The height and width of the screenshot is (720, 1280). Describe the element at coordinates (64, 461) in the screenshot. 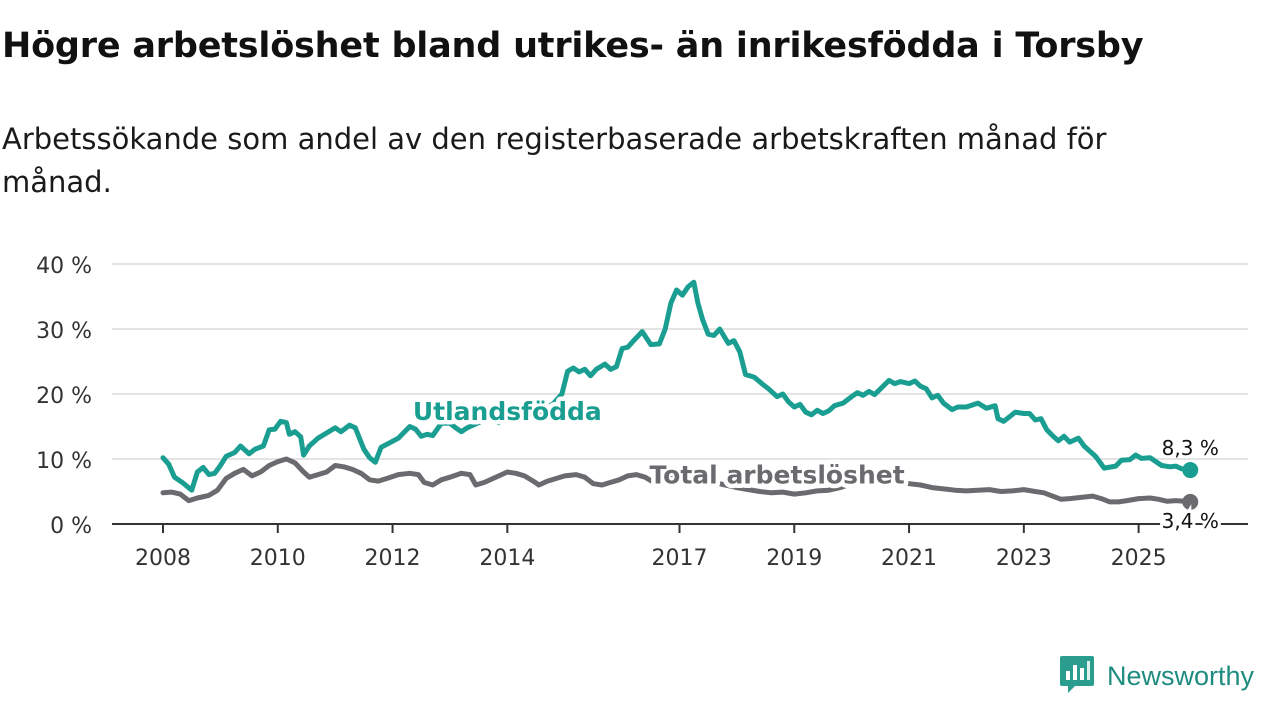

I see `y-tick-label: 10 %` at that location.